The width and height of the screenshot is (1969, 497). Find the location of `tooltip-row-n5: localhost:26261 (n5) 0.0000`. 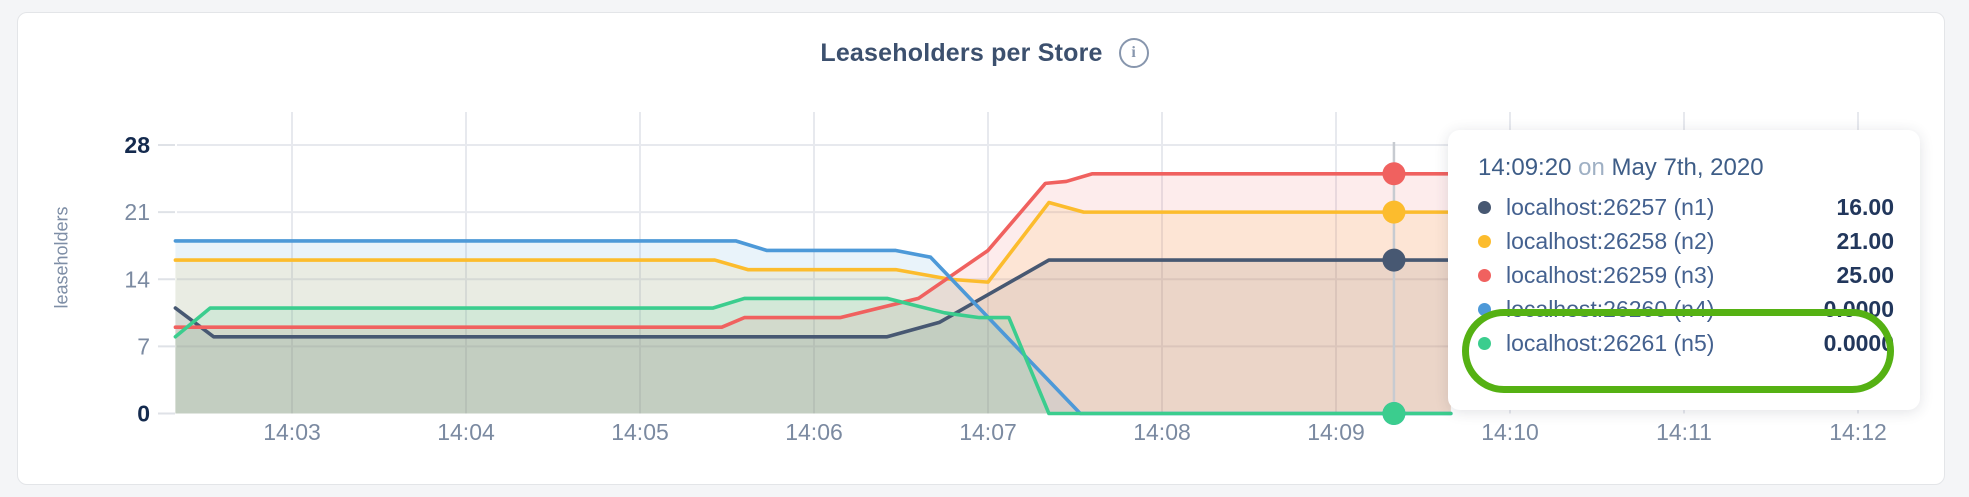

tooltip-row-n5: localhost:26261 (n5) 0.0000 is located at coordinates (1686, 343).